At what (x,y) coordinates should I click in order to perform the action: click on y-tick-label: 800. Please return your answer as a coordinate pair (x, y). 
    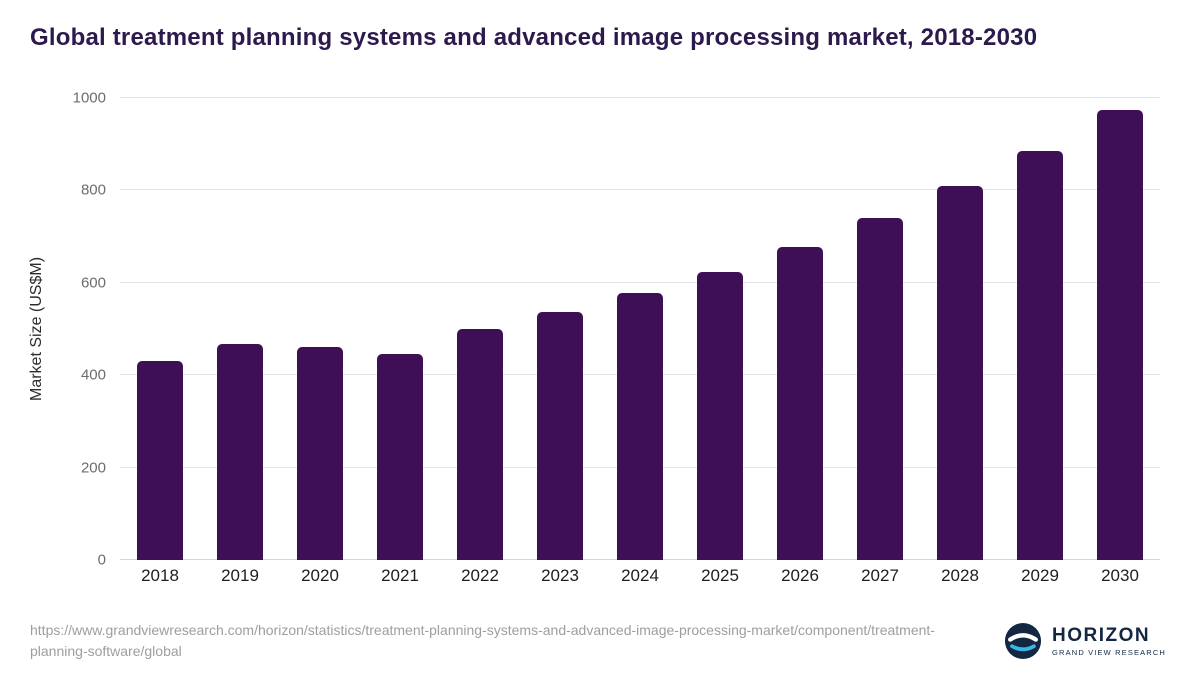
    Looking at the image, I should click on (93, 190).